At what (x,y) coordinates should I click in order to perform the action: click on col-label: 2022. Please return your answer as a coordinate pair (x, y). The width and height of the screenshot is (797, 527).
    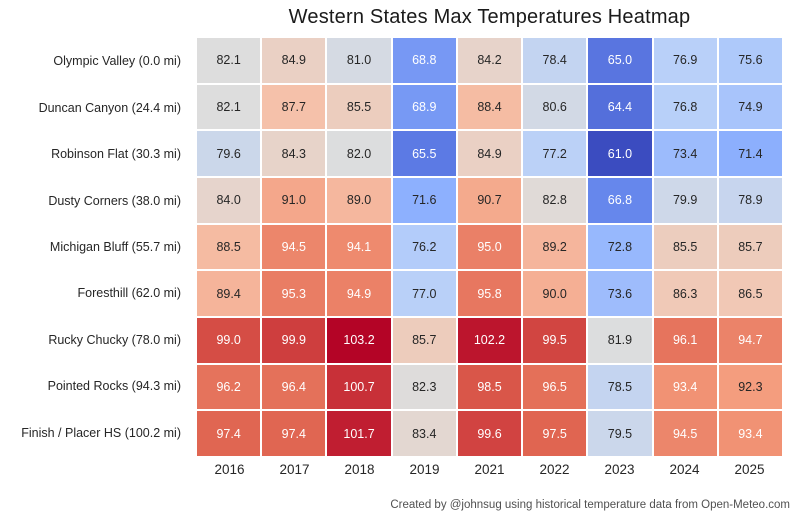
    Looking at the image, I should click on (554, 469).